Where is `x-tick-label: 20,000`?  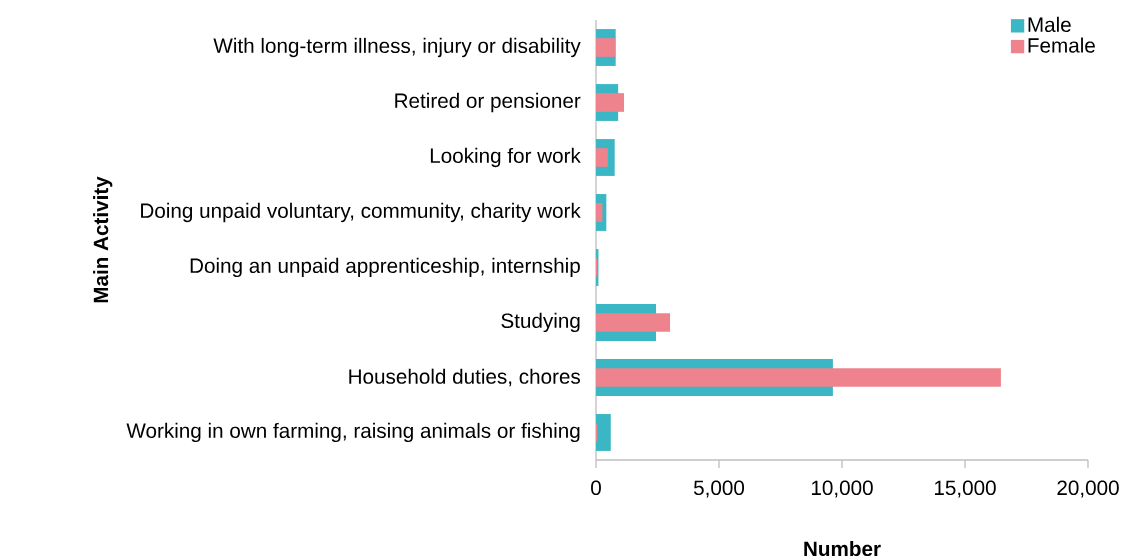
x-tick-label: 20,000 is located at coordinates (1088, 489).